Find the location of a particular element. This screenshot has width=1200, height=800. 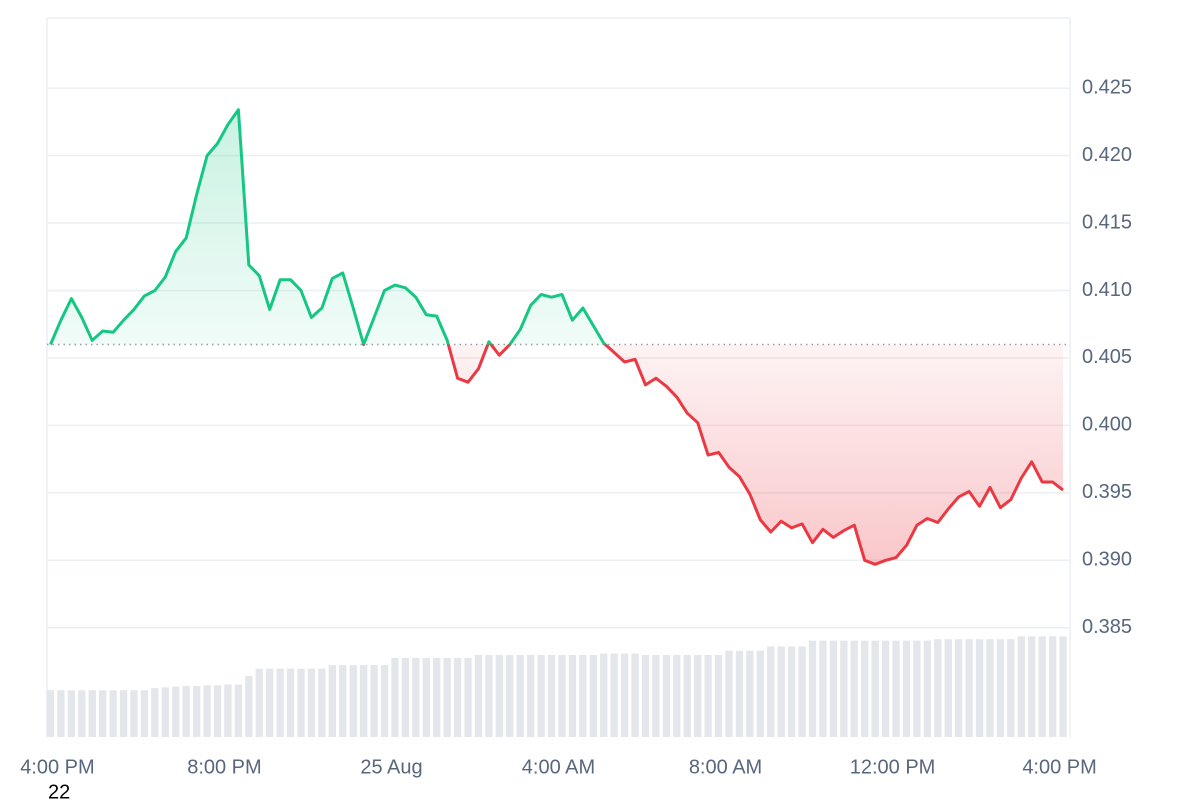

x-tick-label: 8:00 PM is located at coordinates (224, 767).